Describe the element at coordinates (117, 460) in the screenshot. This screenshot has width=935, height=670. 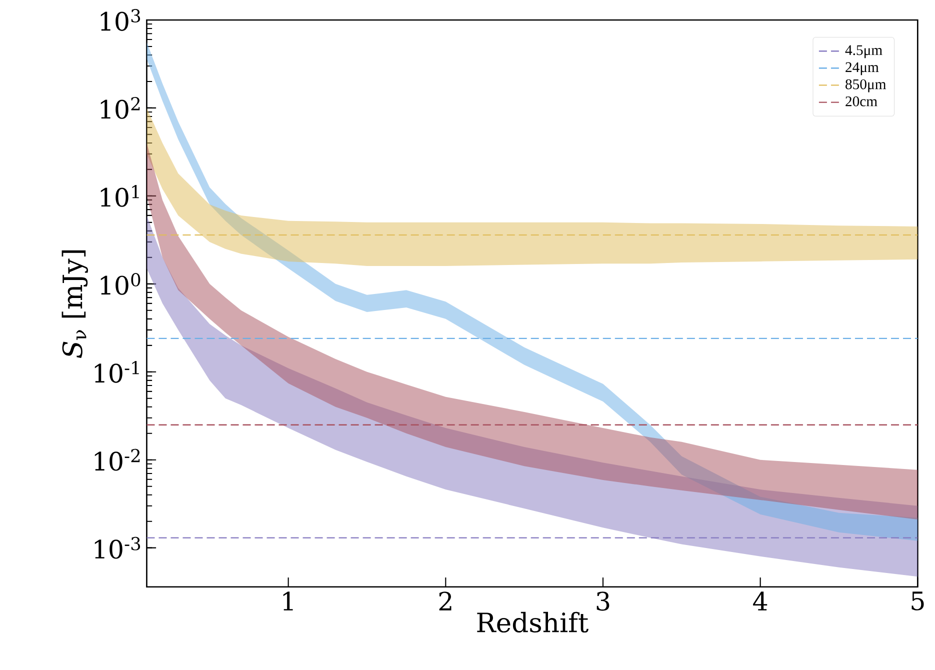
I see `y-tick-label: 10$^{-2}$` at that location.